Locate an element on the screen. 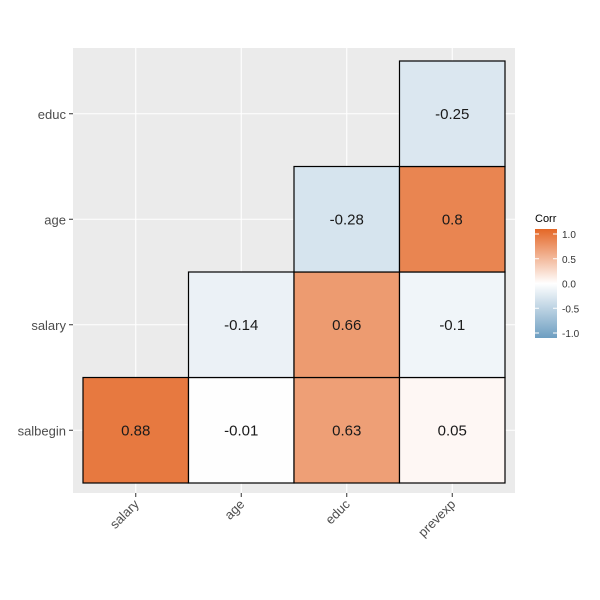 Image resolution: width=600 pixels, height=600 pixels. cell-value-label: 0.88 is located at coordinates (135, 430).